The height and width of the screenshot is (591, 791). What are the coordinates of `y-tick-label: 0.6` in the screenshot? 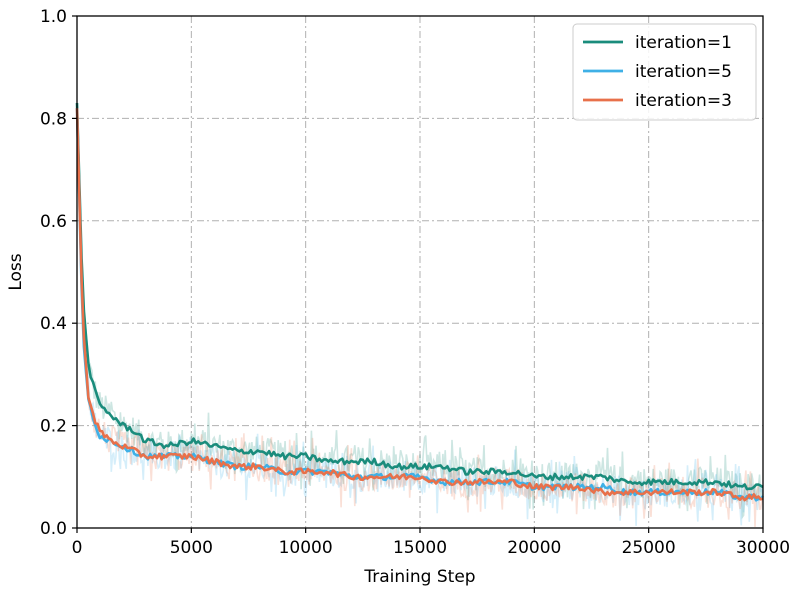 It's located at (53, 222).